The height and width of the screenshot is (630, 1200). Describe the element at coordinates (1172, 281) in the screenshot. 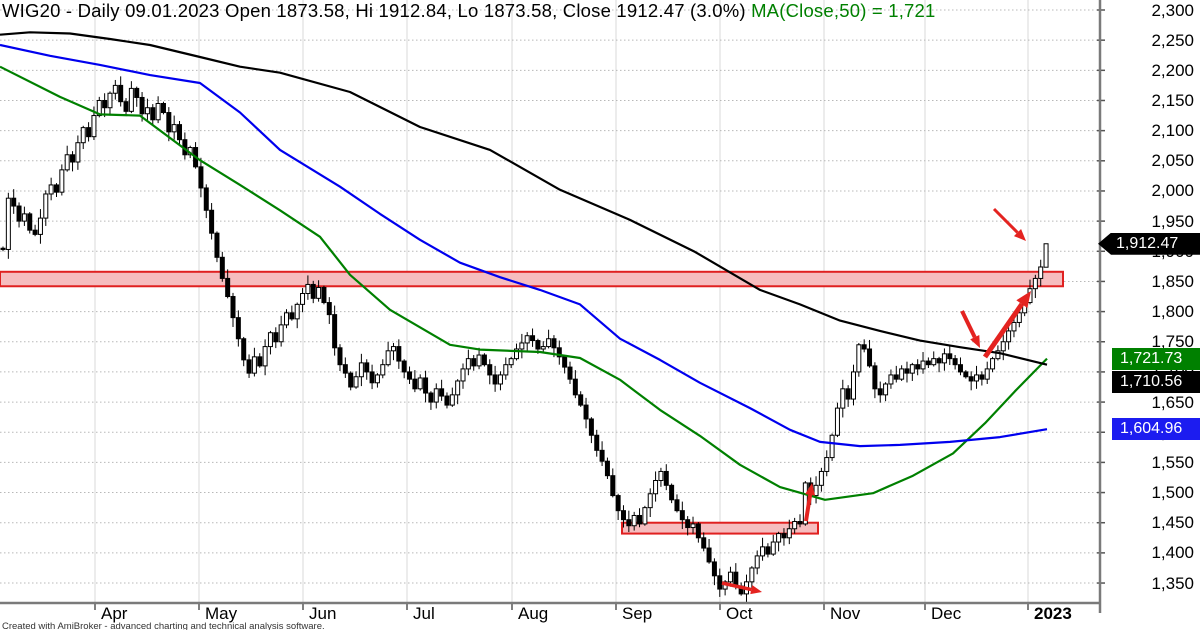

I see `y-axis-label: 1,850` at that location.